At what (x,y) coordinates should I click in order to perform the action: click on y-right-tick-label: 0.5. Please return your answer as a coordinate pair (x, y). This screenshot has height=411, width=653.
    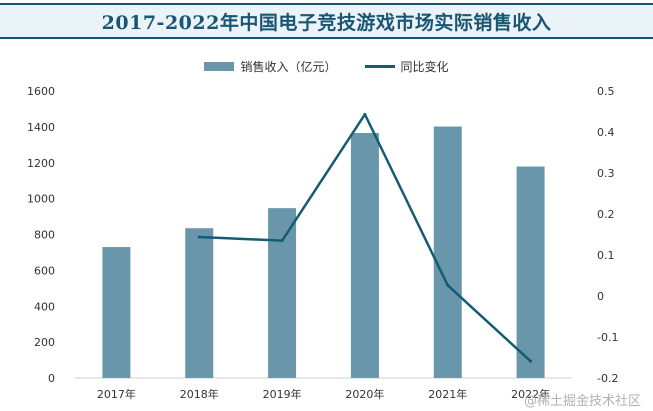
    Looking at the image, I should click on (606, 91).